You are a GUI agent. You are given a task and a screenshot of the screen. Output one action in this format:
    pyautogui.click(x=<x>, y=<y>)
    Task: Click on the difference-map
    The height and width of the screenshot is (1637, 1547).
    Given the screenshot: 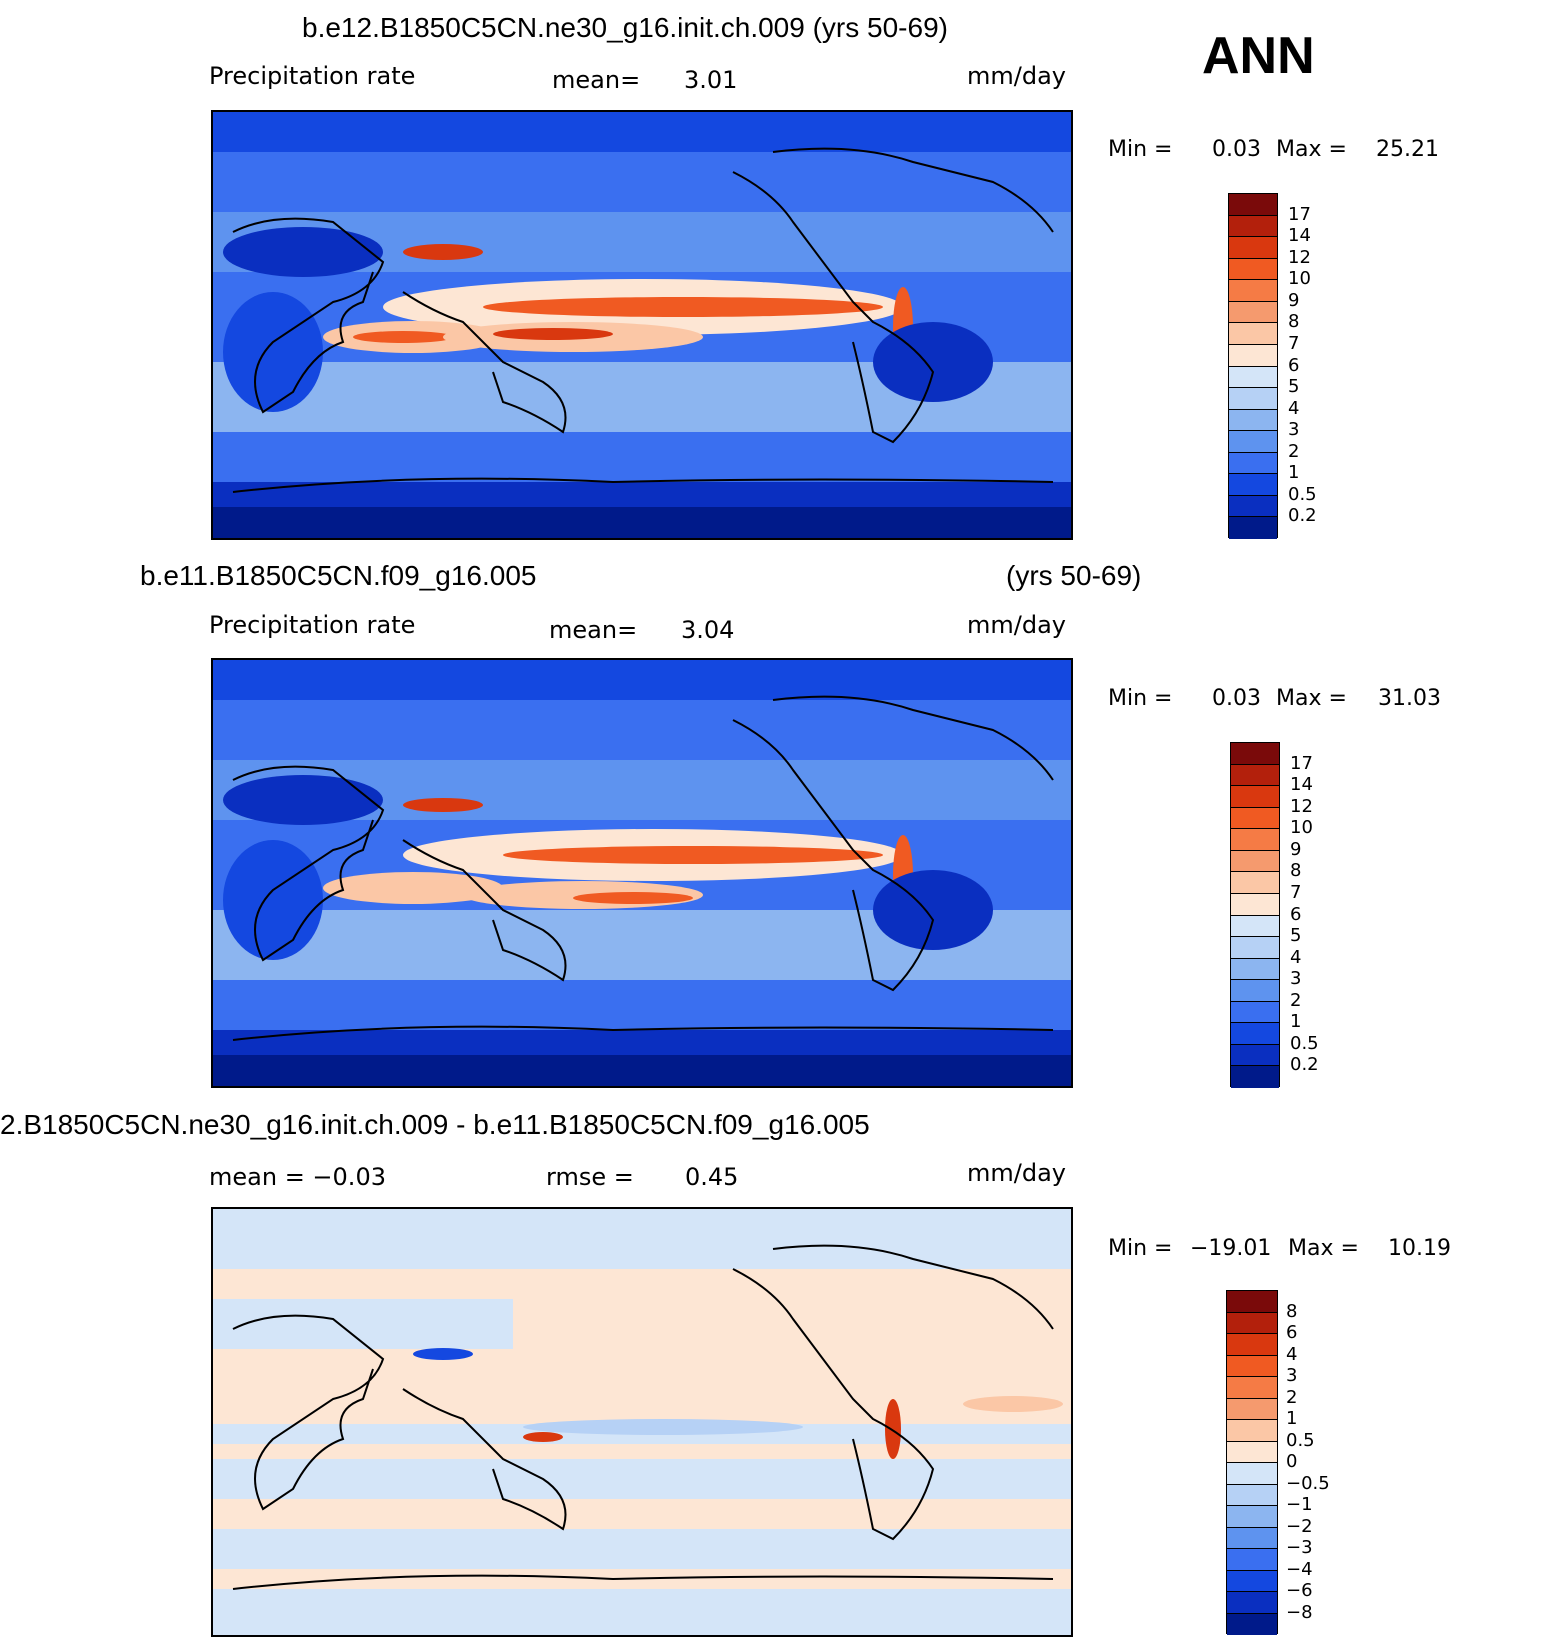 What is the action you would take?
    pyautogui.click(x=642, y=1422)
    